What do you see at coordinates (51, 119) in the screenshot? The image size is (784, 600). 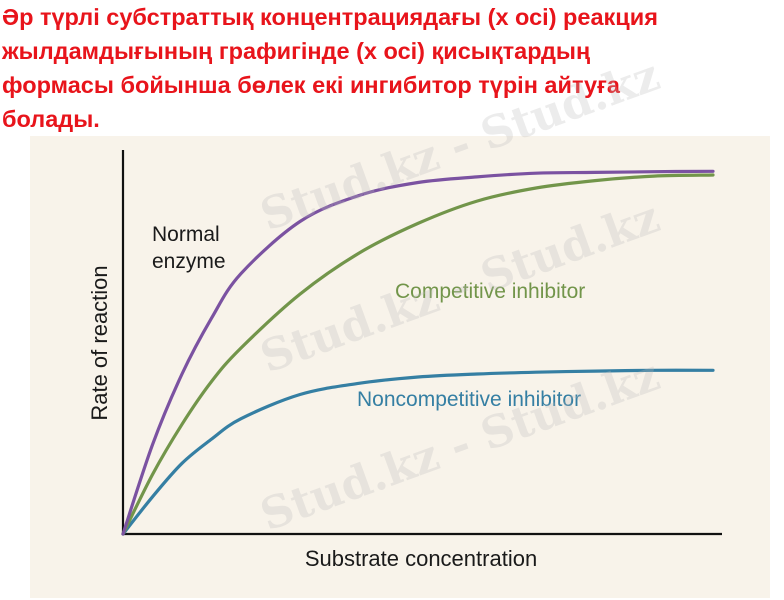 I see `heading-line-4: болады.` at bounding box center [51, 119].